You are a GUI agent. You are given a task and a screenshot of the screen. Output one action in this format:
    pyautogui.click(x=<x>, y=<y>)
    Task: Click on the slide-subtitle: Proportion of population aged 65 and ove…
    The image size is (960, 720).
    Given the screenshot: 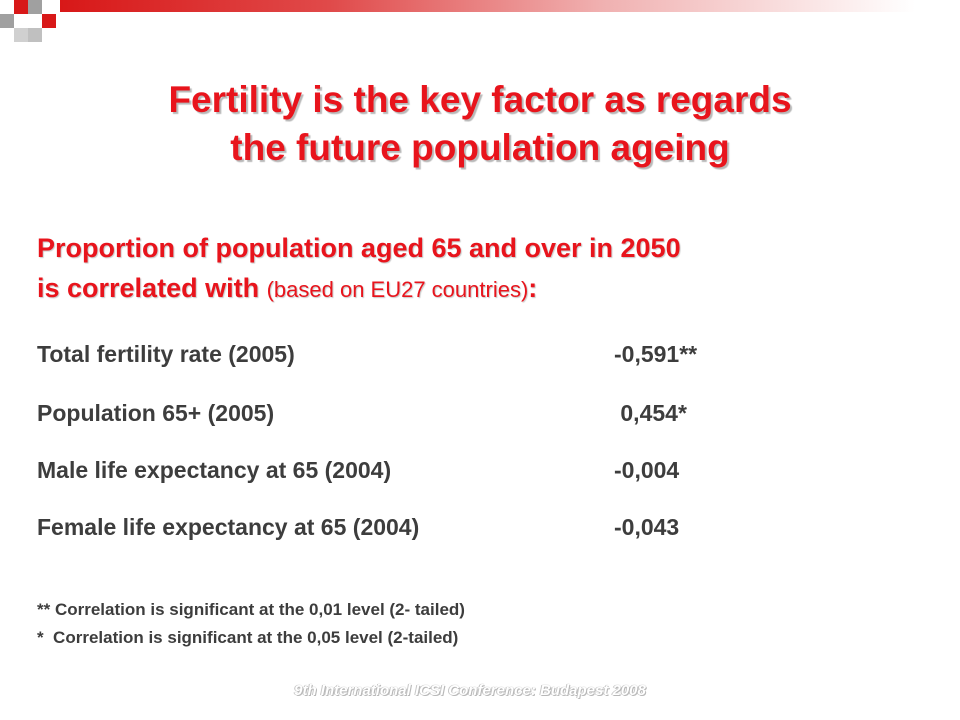 What is the action you would take?
    pyautogui.click(x=487, y=269)
    